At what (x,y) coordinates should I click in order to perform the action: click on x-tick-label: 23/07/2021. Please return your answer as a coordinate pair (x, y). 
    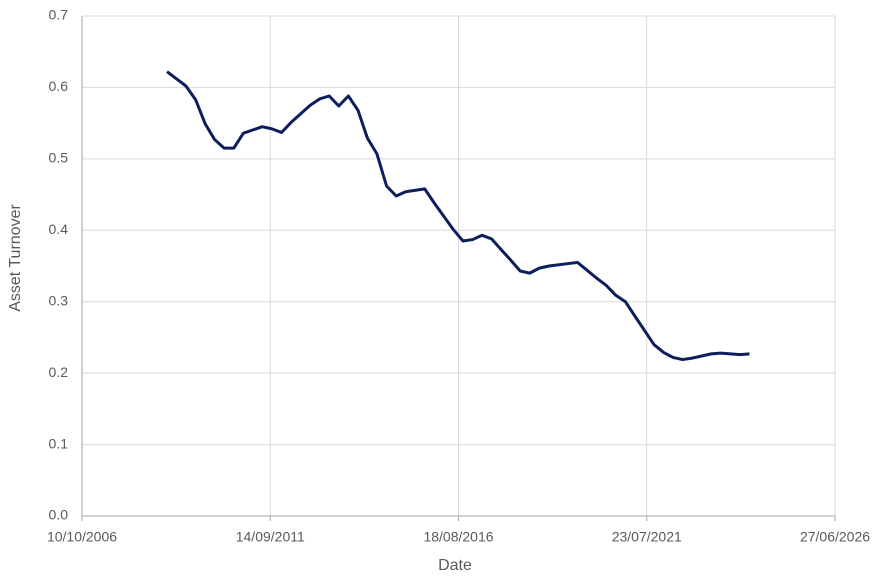
    Looking at the image, I should click on (647, 537).